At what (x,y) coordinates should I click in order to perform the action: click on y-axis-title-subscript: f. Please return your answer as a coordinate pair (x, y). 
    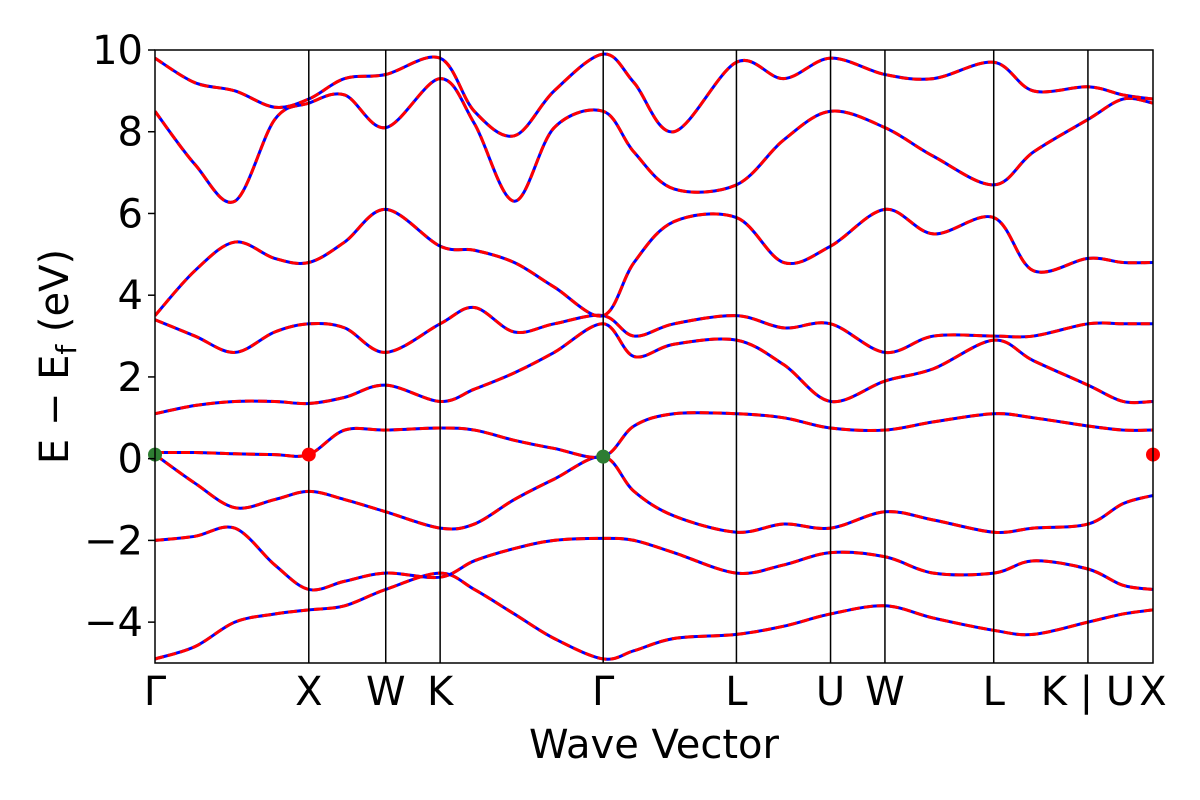
    Looking at the image, I should click on (66, 349).